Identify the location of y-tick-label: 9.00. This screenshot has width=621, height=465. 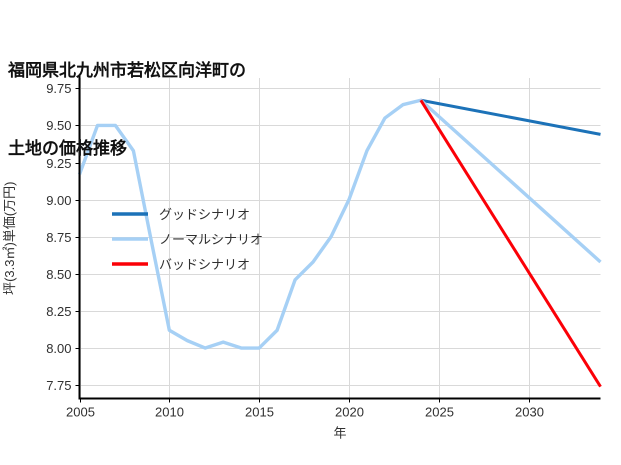
(58, 200).